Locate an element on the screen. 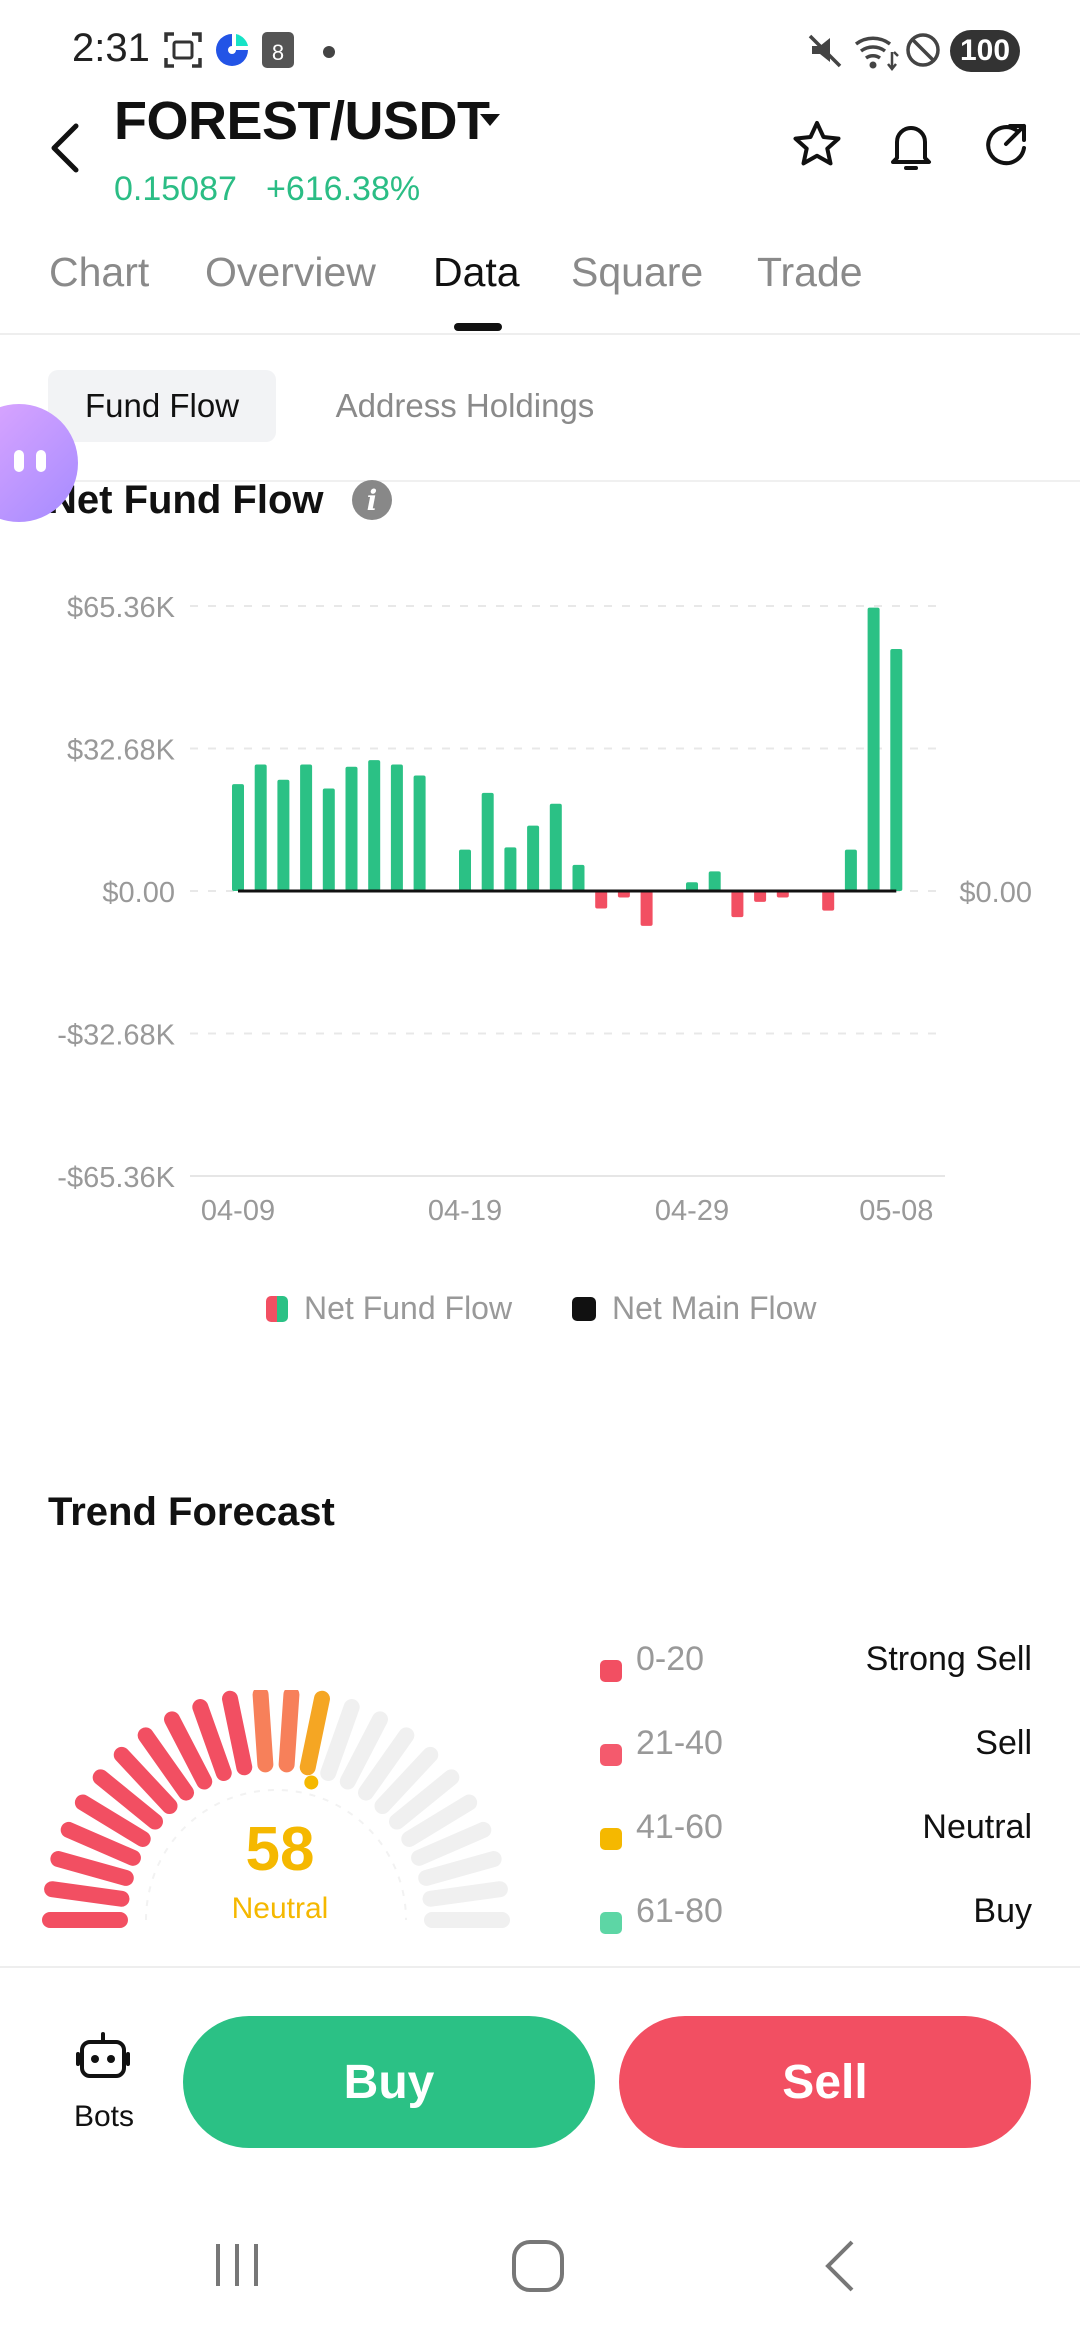 Image resolution: width=1080 pixels, height=2340 pixels. trend-rating: Neutral is located at coordinates (280, 1908).